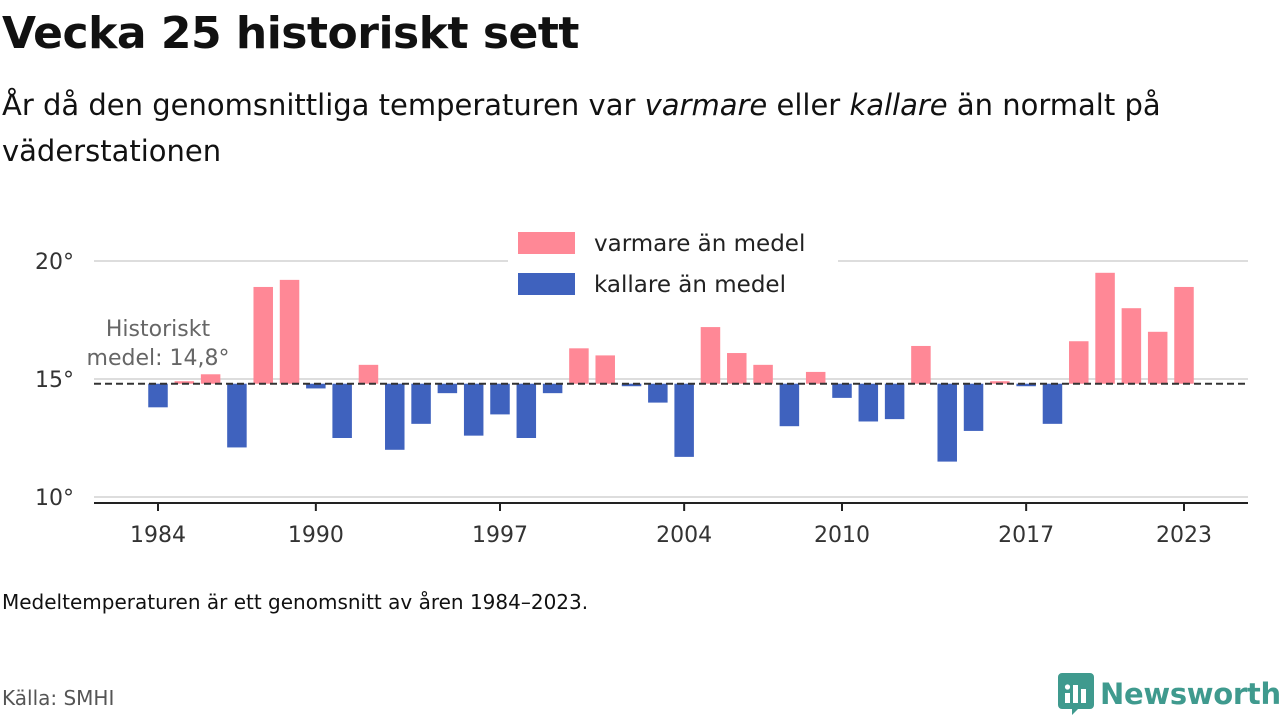  What do you see at coordinates (210, 379) in the screenshot?
I see `bar-warm-1986` at bounding box center [210, 379].